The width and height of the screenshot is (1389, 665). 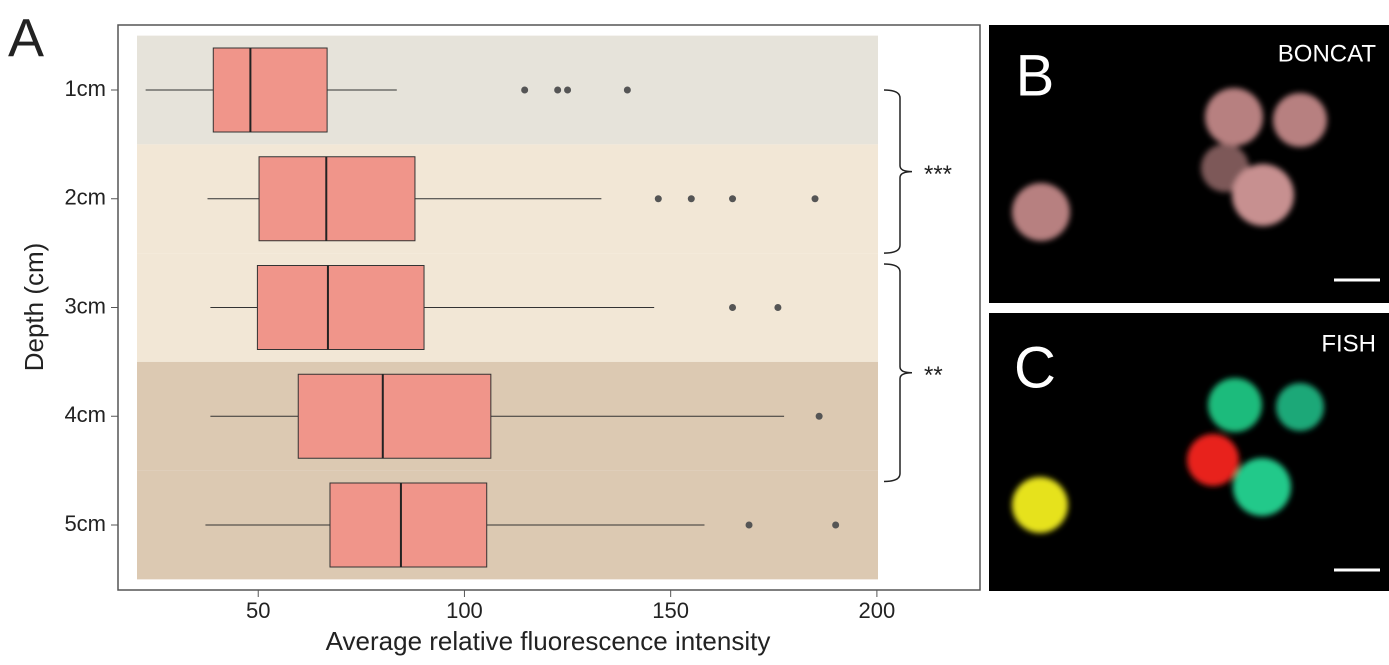 What do you see at coordinates (877, 610) in the screenshot?
I see `x-tick-label: 200` at bounding box center [877, 610].